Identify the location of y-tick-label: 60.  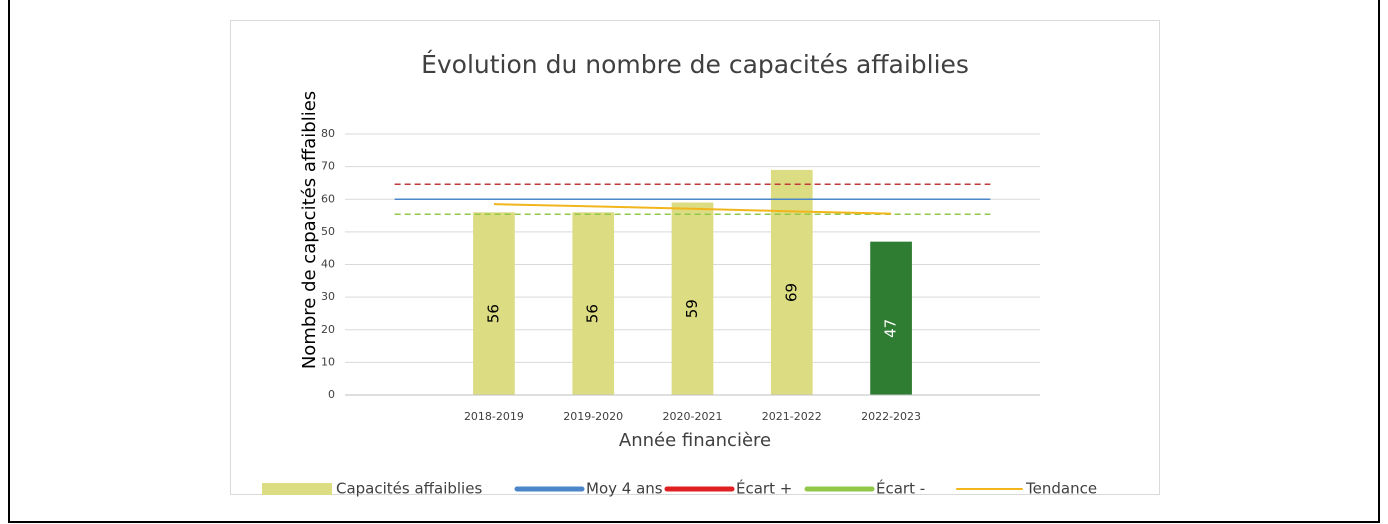
(328, 198).